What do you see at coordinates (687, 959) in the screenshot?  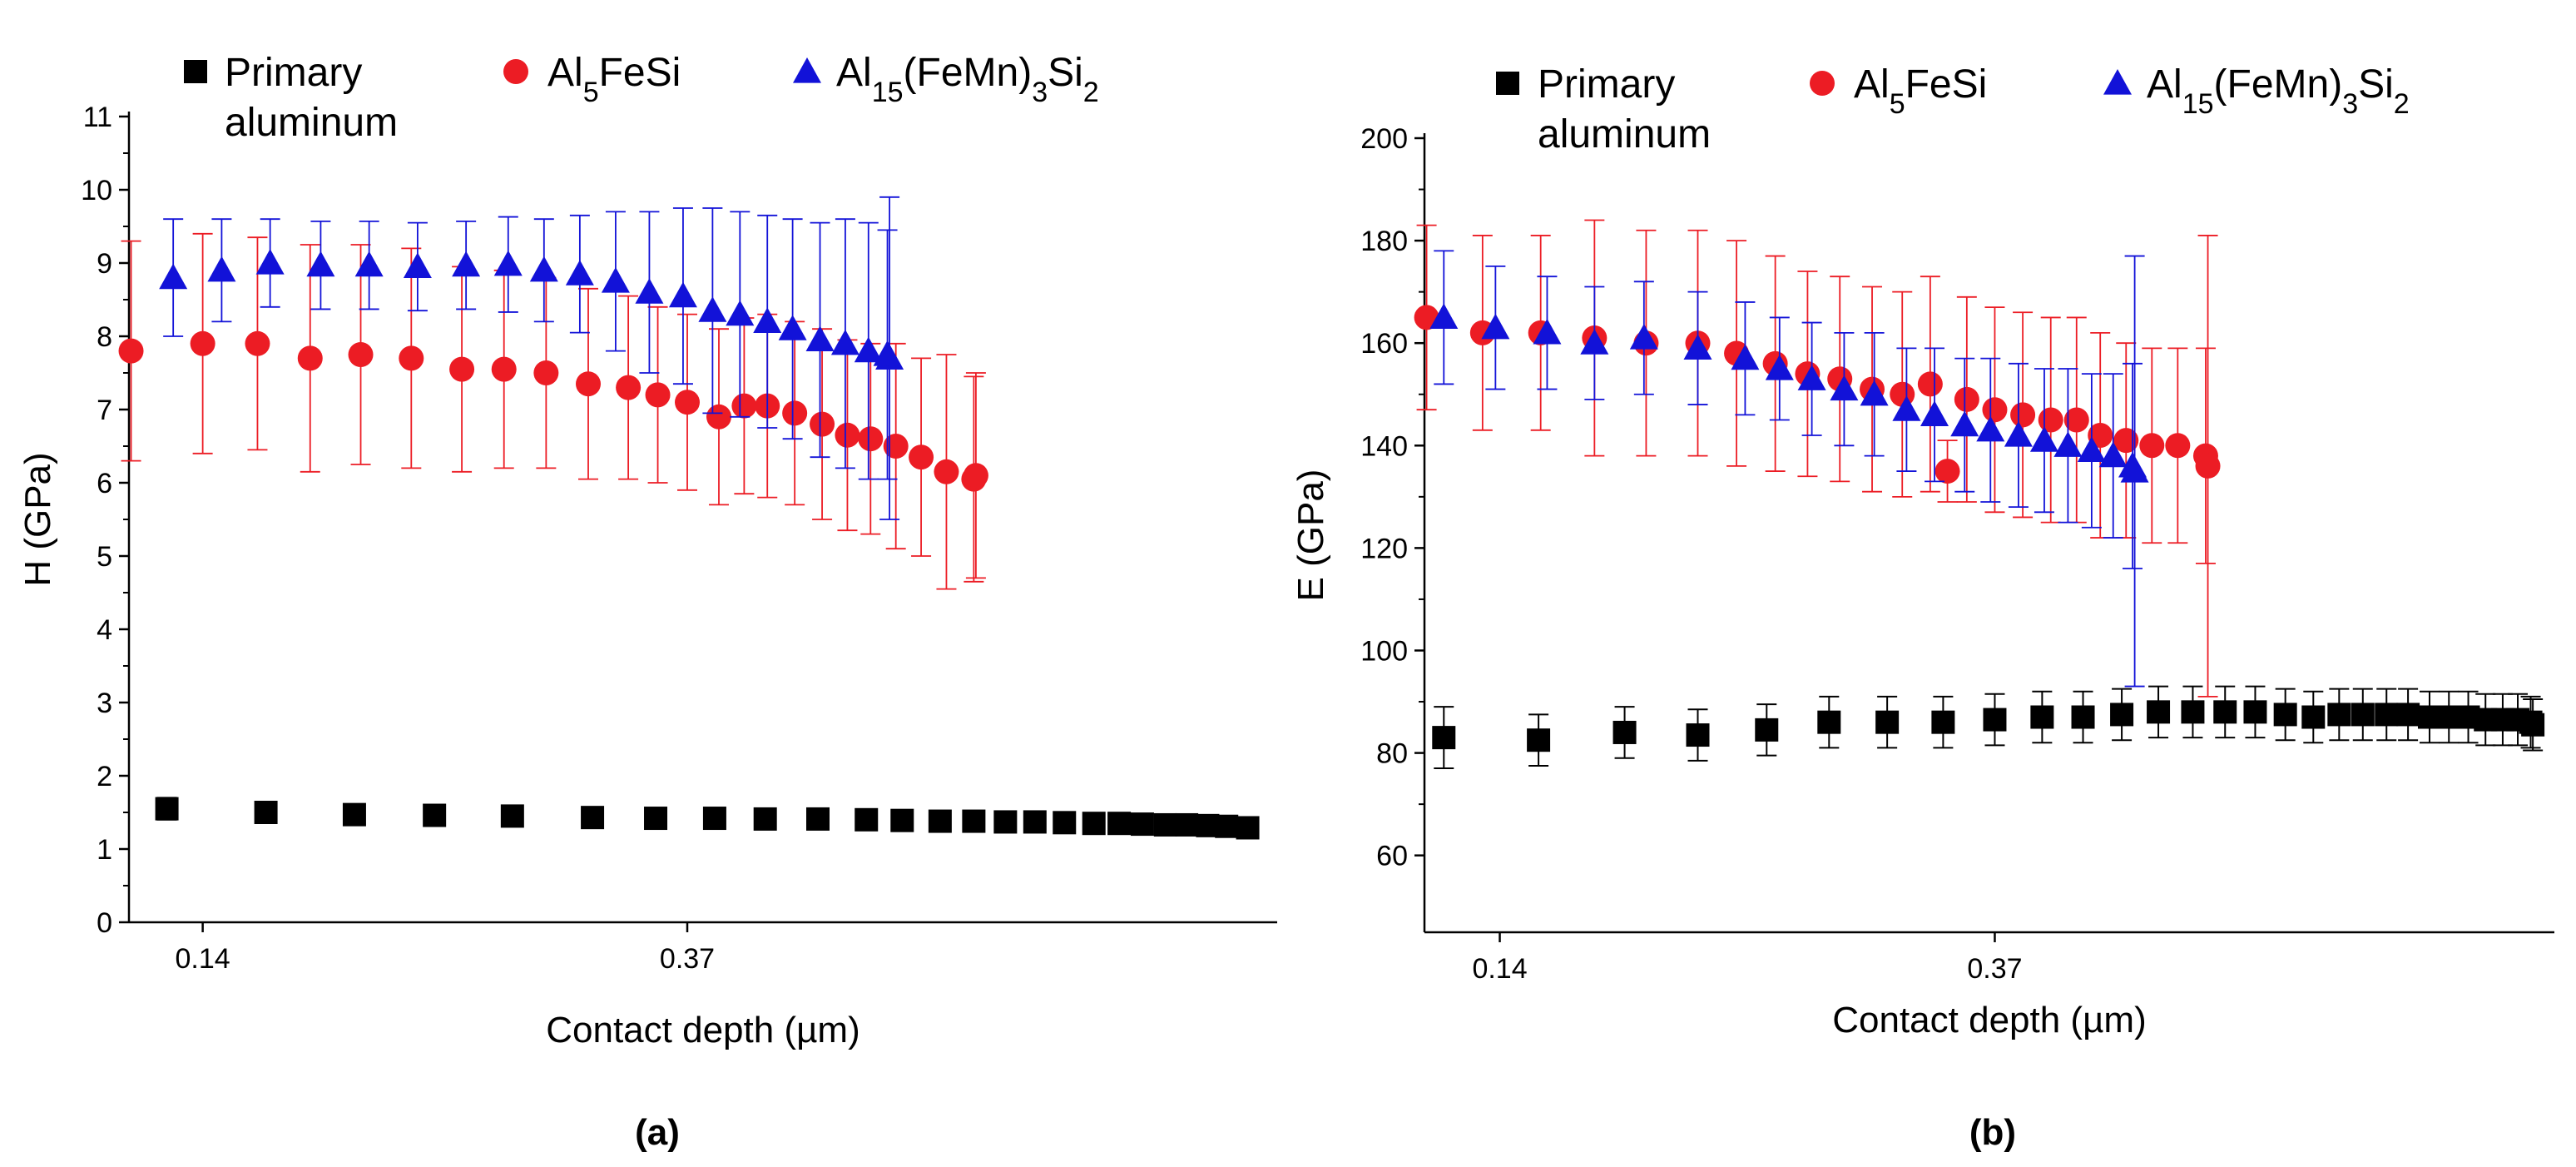 I see `x-tick-label-a: 0.37` at bounding box center [687, 959].